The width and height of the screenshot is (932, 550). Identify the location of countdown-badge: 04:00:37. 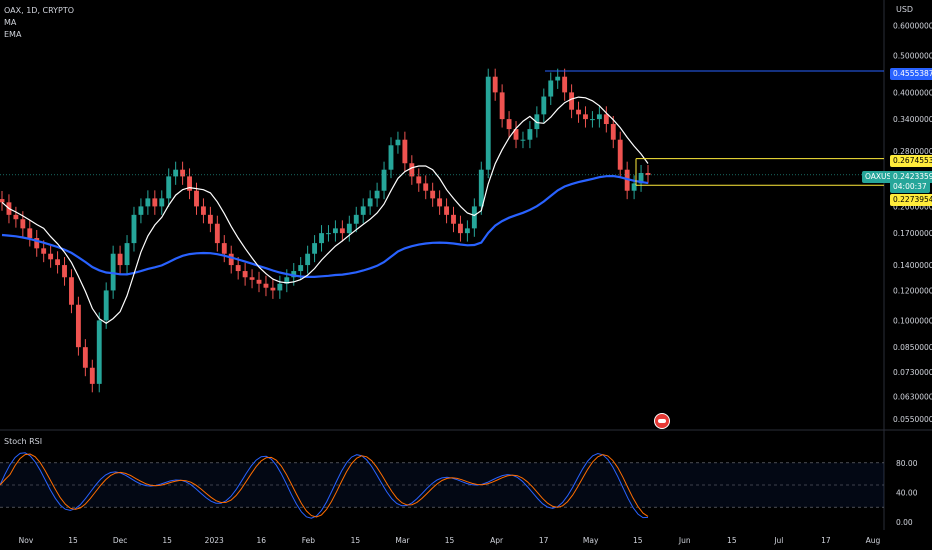
(910, 187).